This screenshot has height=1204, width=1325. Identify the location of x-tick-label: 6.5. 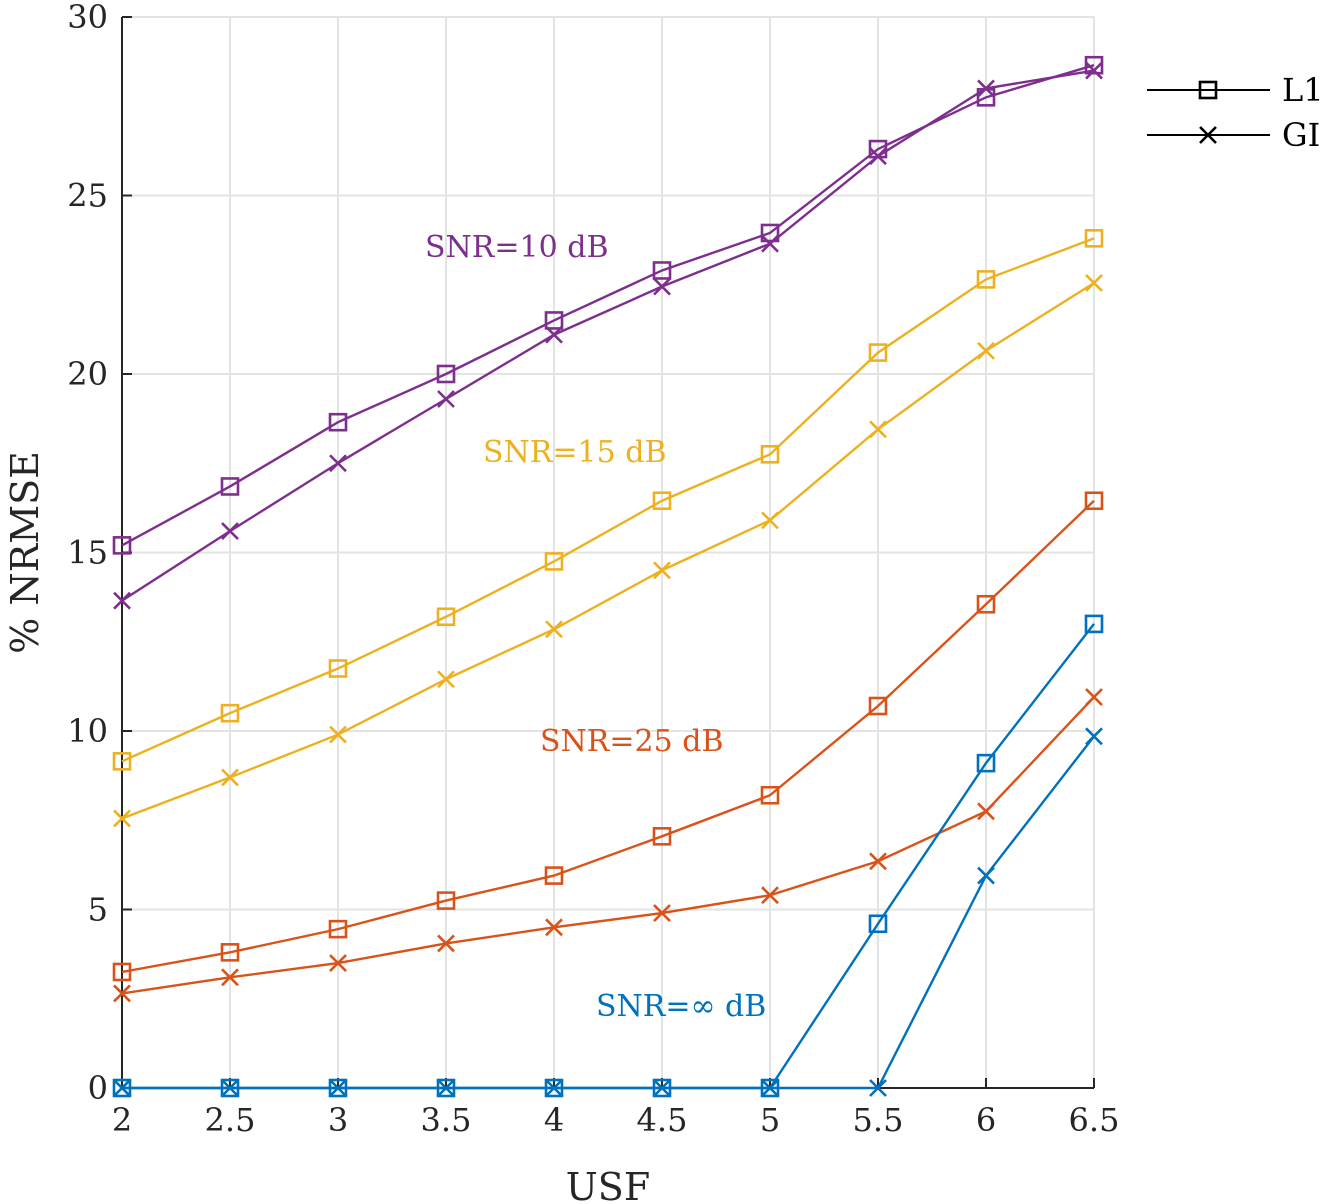
(1094, 1120).